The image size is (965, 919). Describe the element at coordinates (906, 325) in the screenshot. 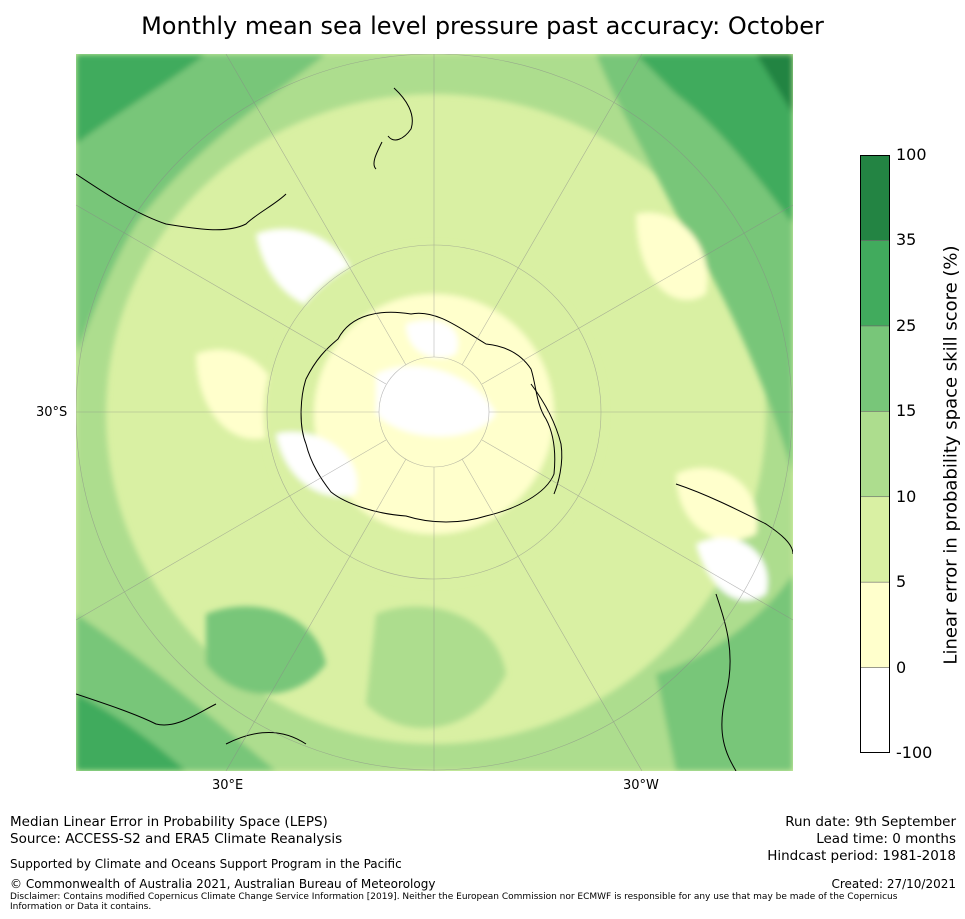

I see `colorbar-tick-label: 25` at that location.